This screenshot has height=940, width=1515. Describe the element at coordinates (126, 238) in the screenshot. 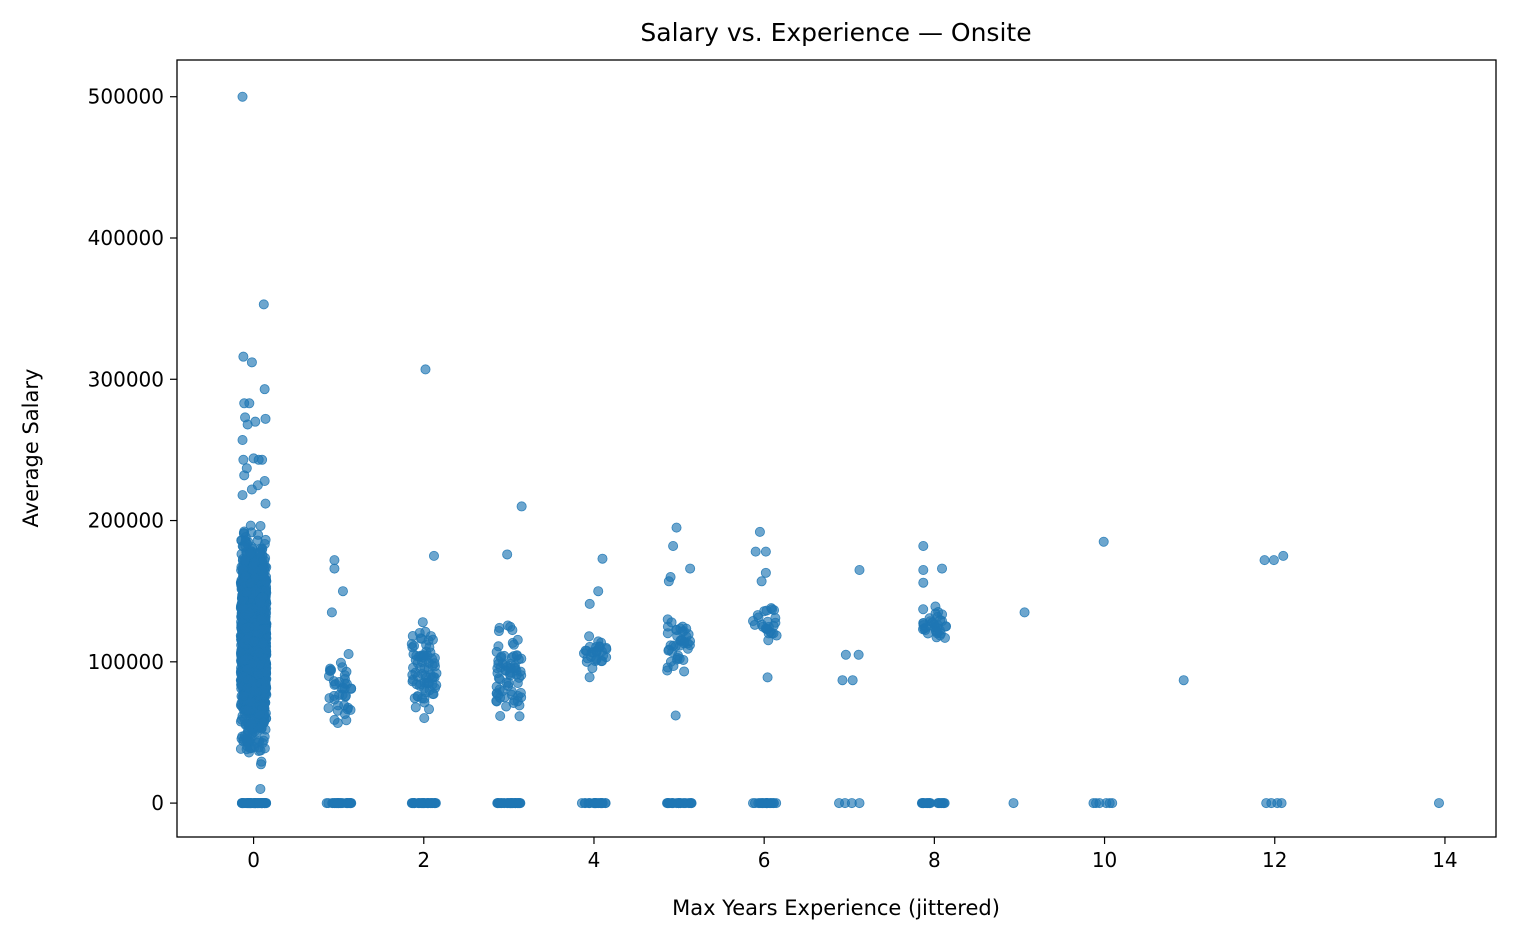

I see `y-tick-label: 400000` at that location.